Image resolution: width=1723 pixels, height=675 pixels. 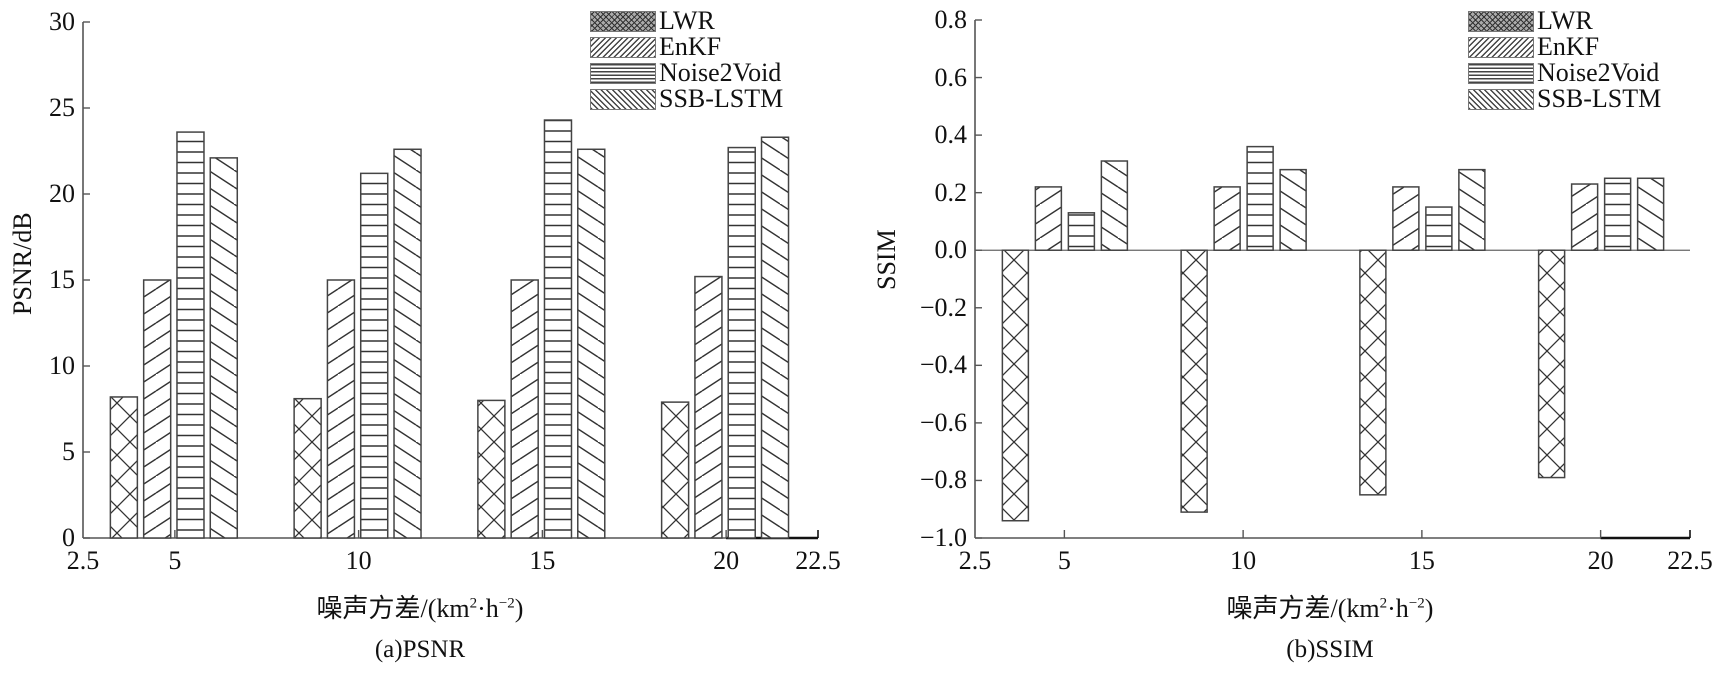 I want to click on y-tick-label: −1.0, so click(x=943, y=537).